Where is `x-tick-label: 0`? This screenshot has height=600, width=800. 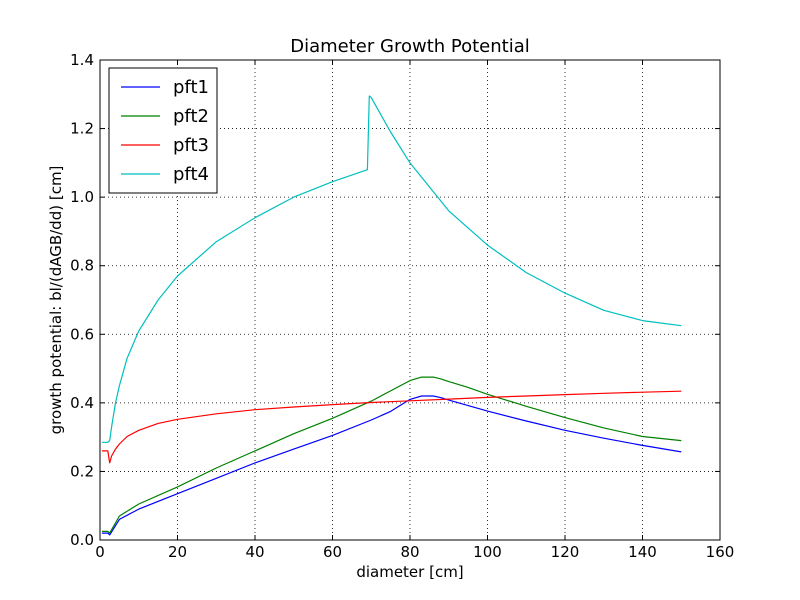
x-tick-label: 0 is located at coordinates (100, 552).